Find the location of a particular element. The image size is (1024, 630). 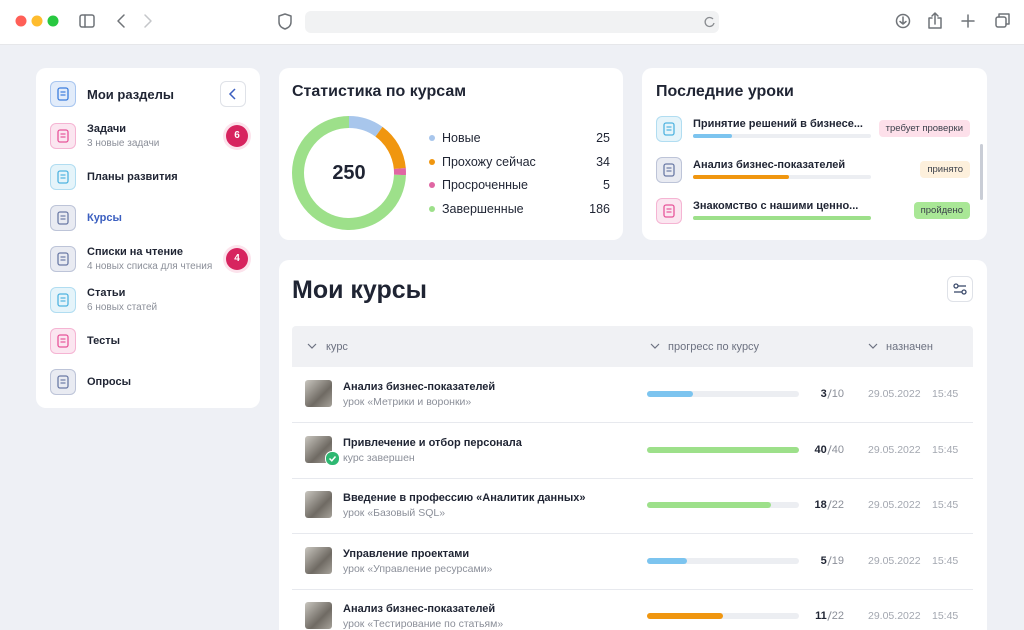

zoom-button is located at coordinates (53, 21).